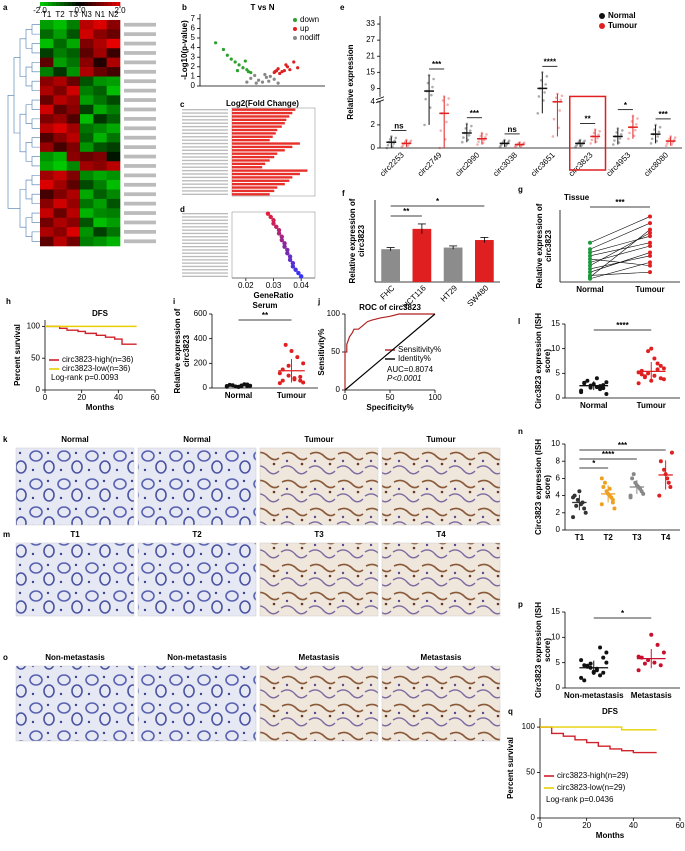 This screenshot has width=685, height=851. I want to click on colorbar-label: -2.0, so click(40, 10).